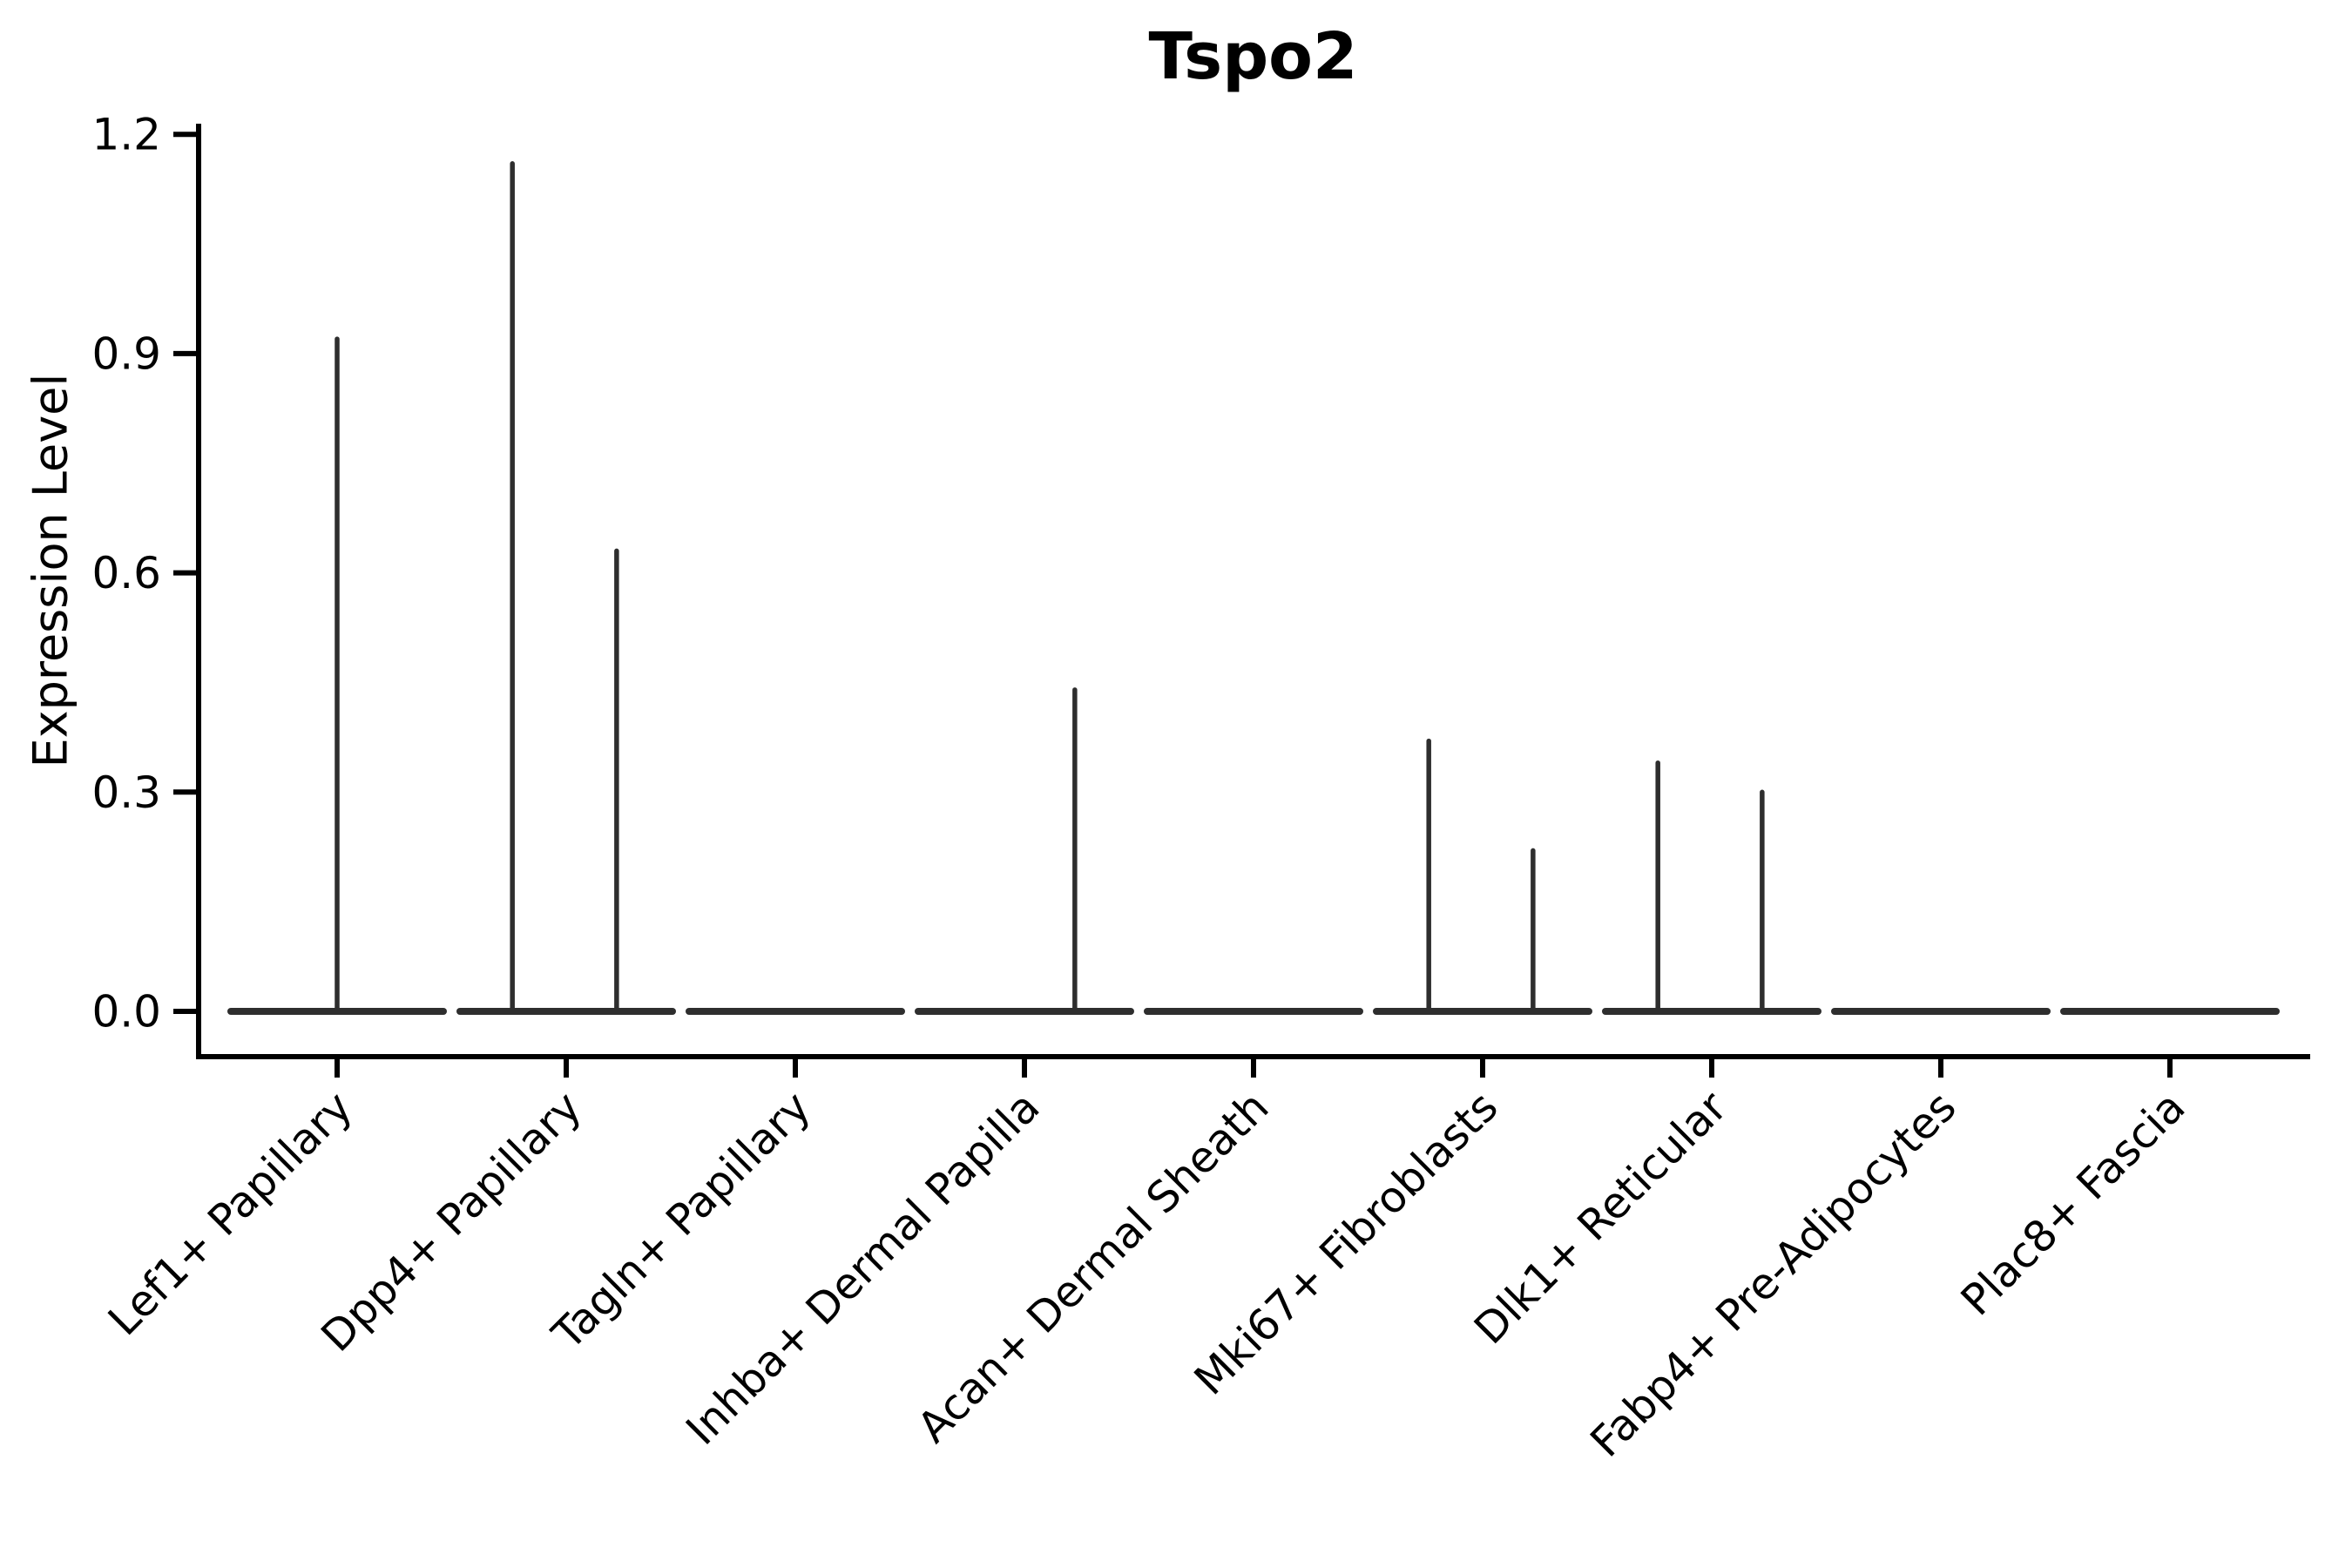  I want to click on y-tick-label: 0.3, so click(126, 792).